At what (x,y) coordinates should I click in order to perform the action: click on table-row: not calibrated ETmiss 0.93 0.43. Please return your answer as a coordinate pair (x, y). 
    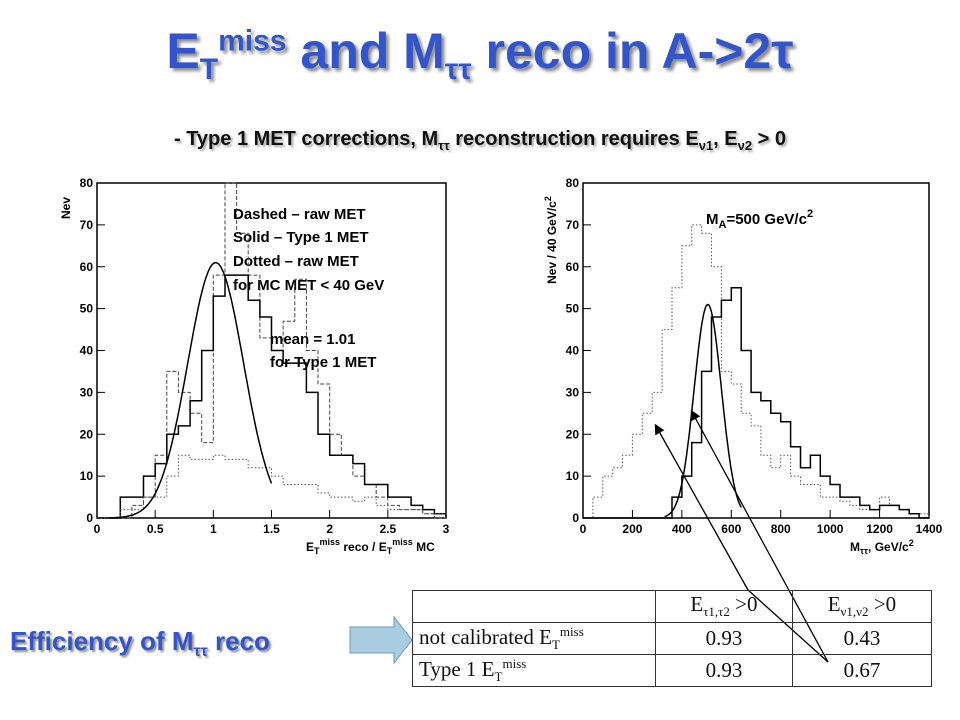
    Looking at the image, I should click on (672, 638).